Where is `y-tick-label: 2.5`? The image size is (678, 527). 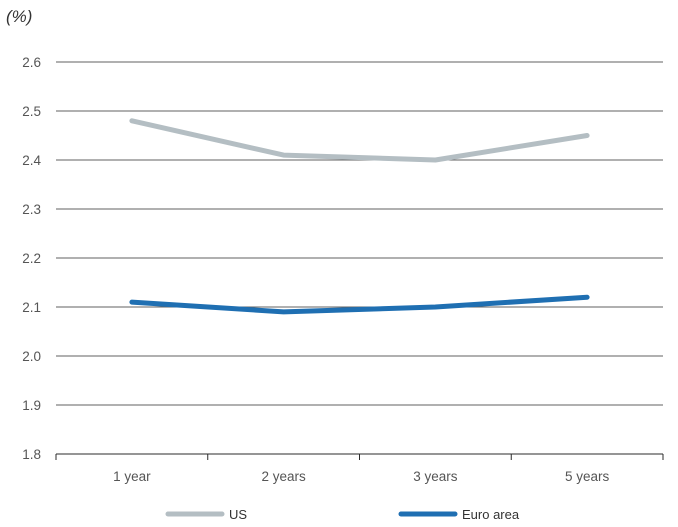
y-tick-label: 2.5 is located at coordinates (31, 111).